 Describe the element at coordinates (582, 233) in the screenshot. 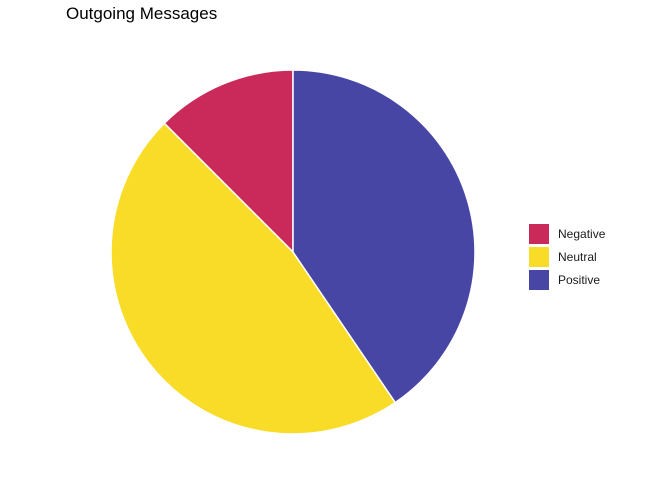

I see `legend-label-negative: Negative` at that location.